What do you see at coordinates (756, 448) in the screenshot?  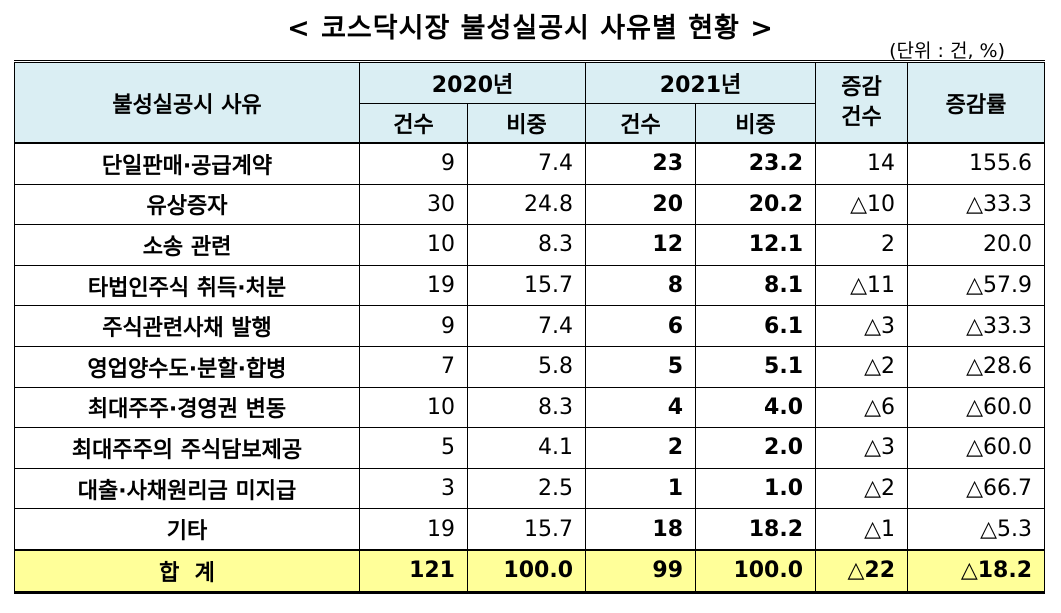 I see `ratio-2021-cell: 2.0` at bounding box center [756, 448].